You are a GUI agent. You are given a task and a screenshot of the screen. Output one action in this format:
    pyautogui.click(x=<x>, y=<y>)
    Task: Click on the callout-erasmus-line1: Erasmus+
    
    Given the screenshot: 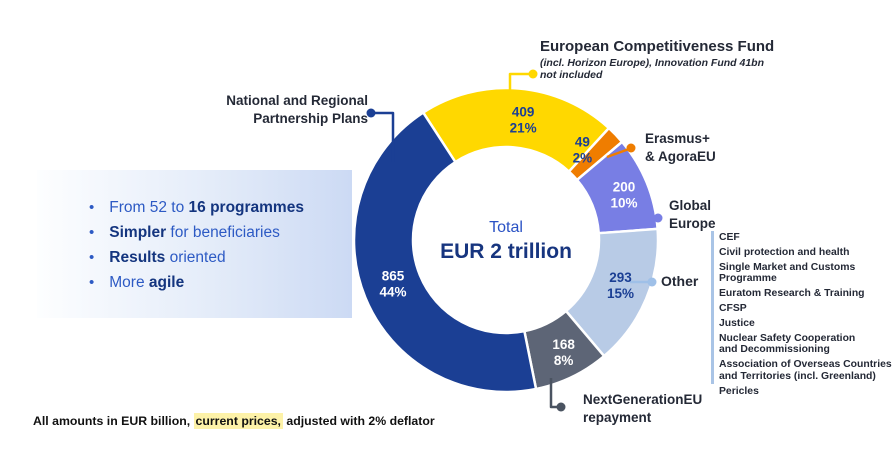 What is the action you would take?
    pyautogui.click(x=677, y=138)
    